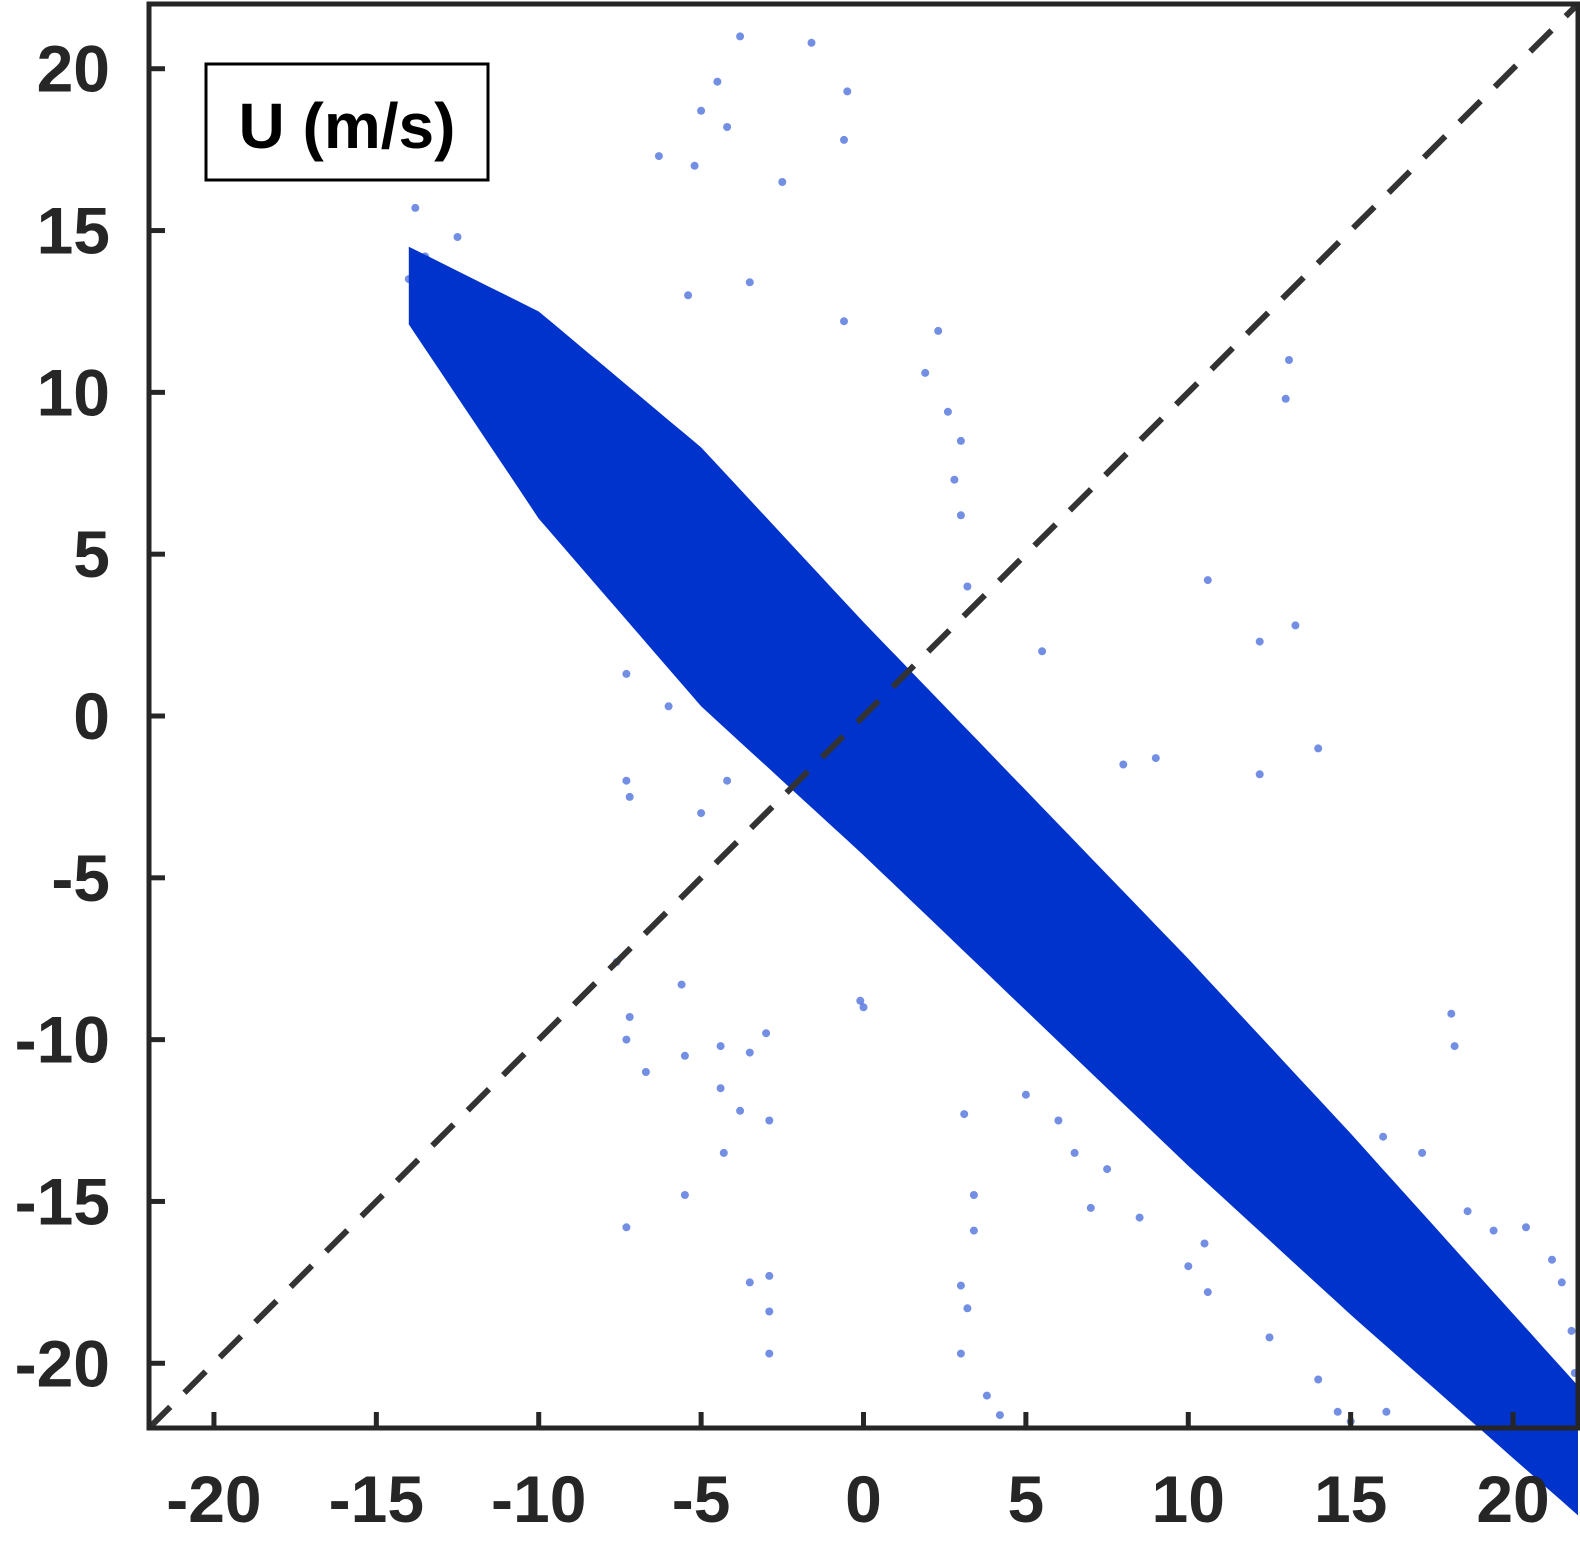 Image resolution: width=1580 pixels, height=1543 pixels. Describe the element at coordinates (73, 392) in the screenshot. I see `y-tick-label: 10` at that location.